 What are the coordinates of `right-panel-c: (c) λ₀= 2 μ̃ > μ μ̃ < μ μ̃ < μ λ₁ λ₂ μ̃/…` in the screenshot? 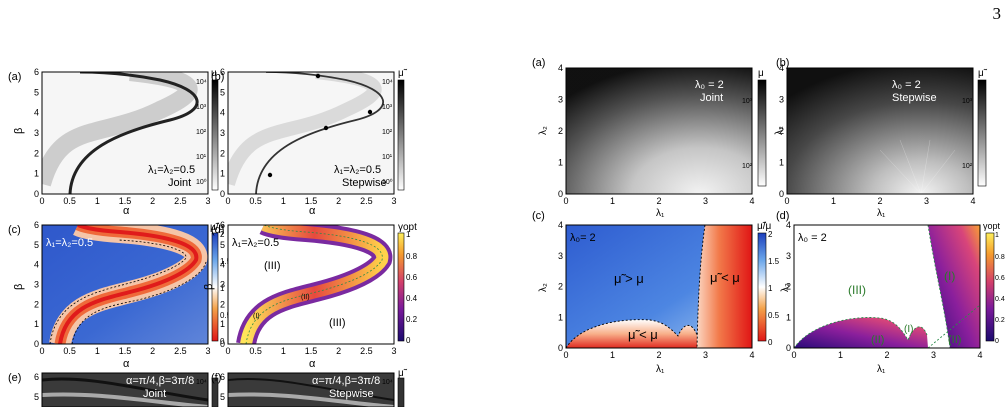 It's located at (656, 292).